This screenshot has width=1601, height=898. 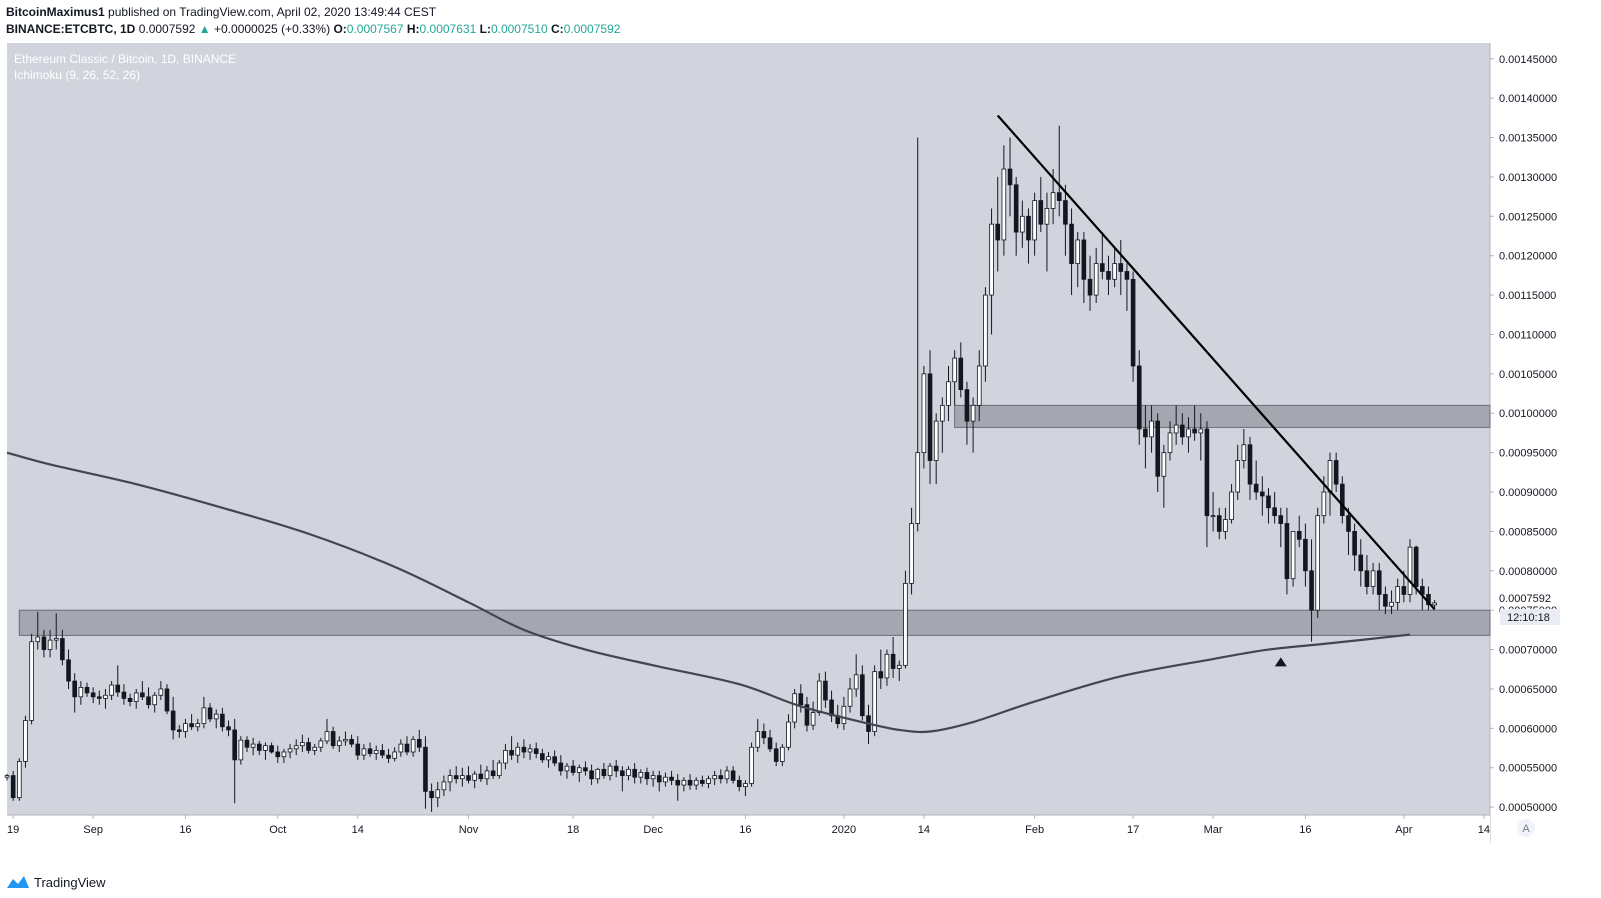 I want to click on time-axis, so click(x=748, y=829).